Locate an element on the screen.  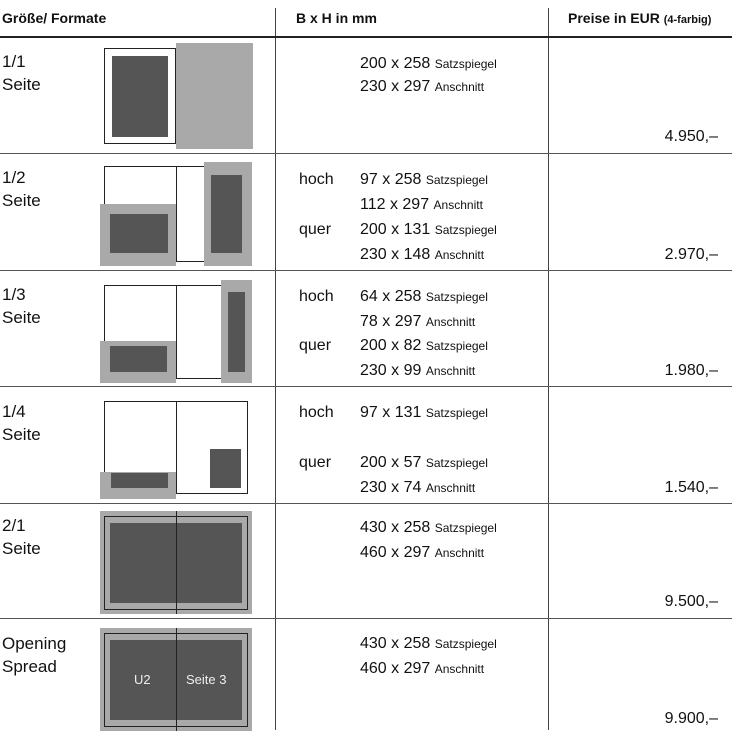
format-diagram-third-page is located at coordinates (176, 331).